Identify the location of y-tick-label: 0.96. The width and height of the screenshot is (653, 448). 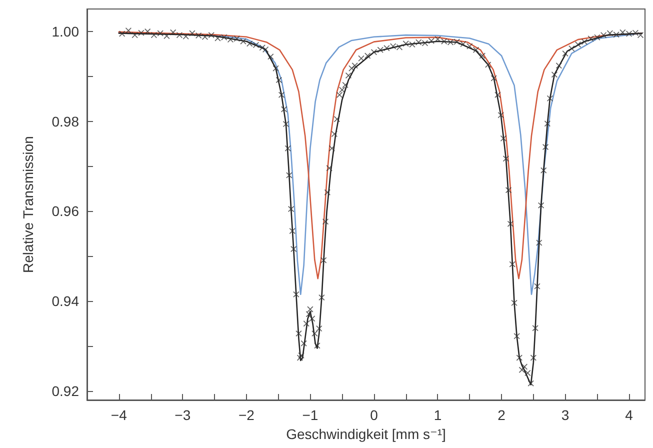
(66, 211).